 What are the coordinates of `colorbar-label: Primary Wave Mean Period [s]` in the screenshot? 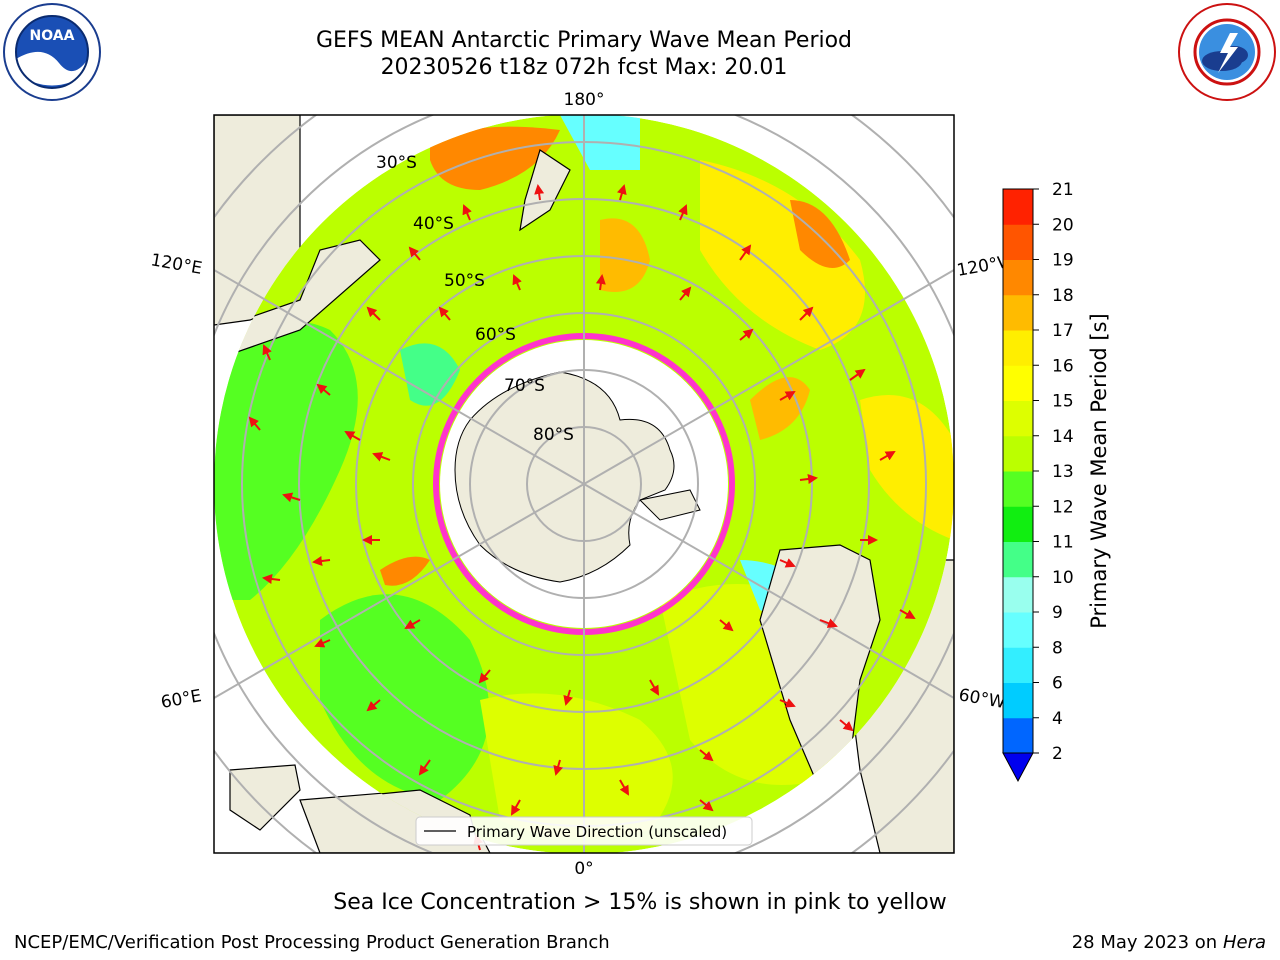 It's located at (1099, 471).